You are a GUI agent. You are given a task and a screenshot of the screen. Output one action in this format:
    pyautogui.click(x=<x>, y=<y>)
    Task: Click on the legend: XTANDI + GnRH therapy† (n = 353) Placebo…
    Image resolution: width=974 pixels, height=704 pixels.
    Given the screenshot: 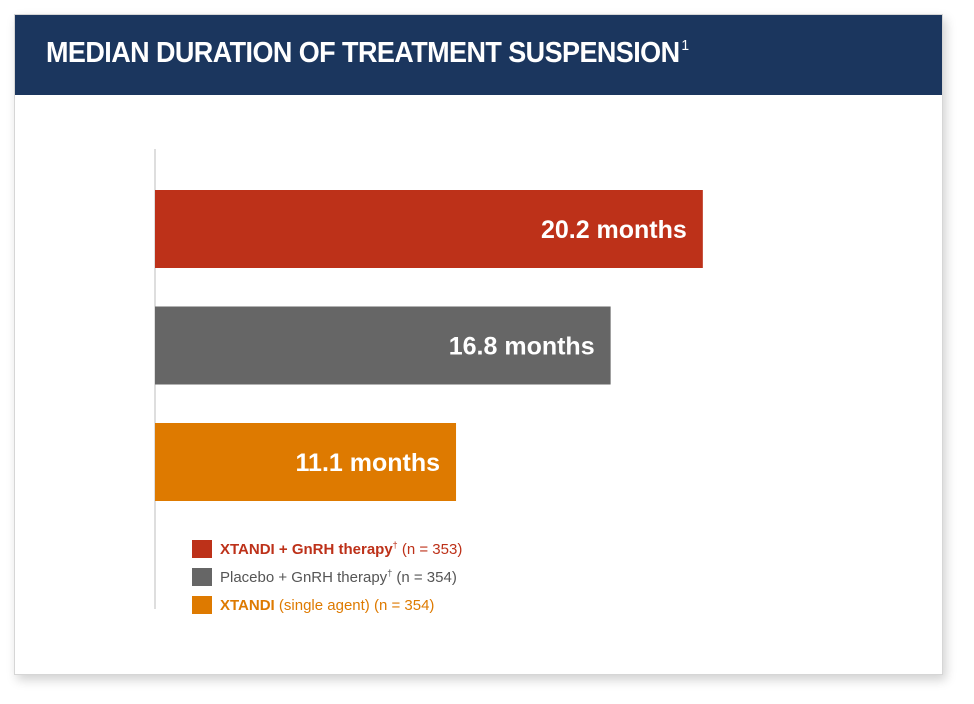 What is the action you would take?
    pyautogui.click(x=327, y=577)
    